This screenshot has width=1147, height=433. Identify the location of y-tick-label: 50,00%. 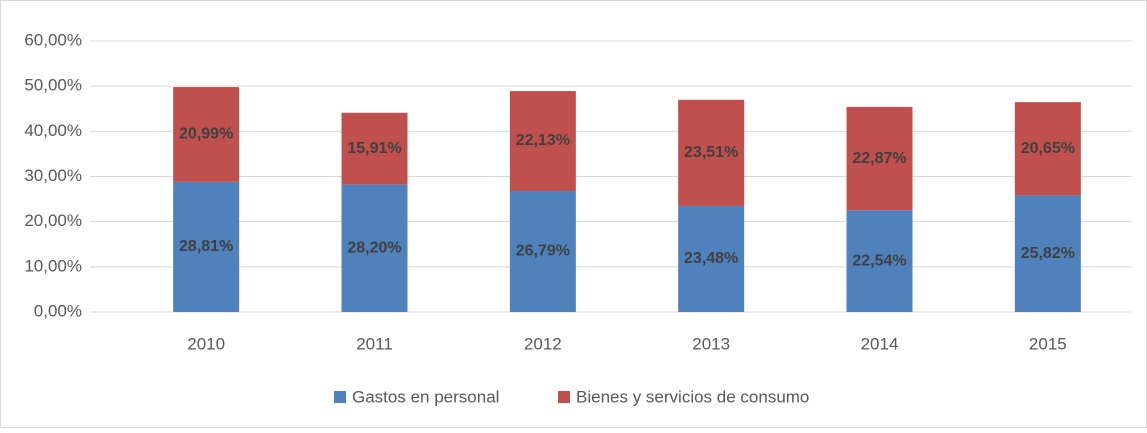
(53, 85).